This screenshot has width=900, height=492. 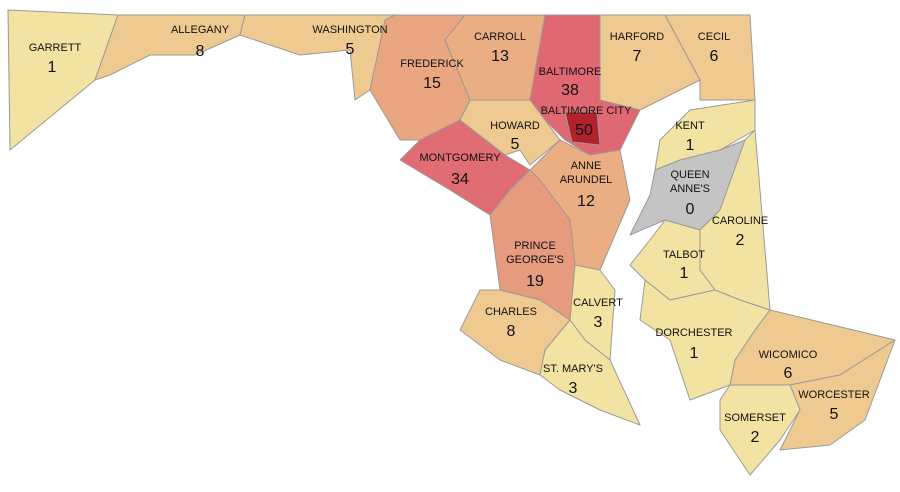 I want to click on county-name: DORCHESTER, so click(x=693, y=333).